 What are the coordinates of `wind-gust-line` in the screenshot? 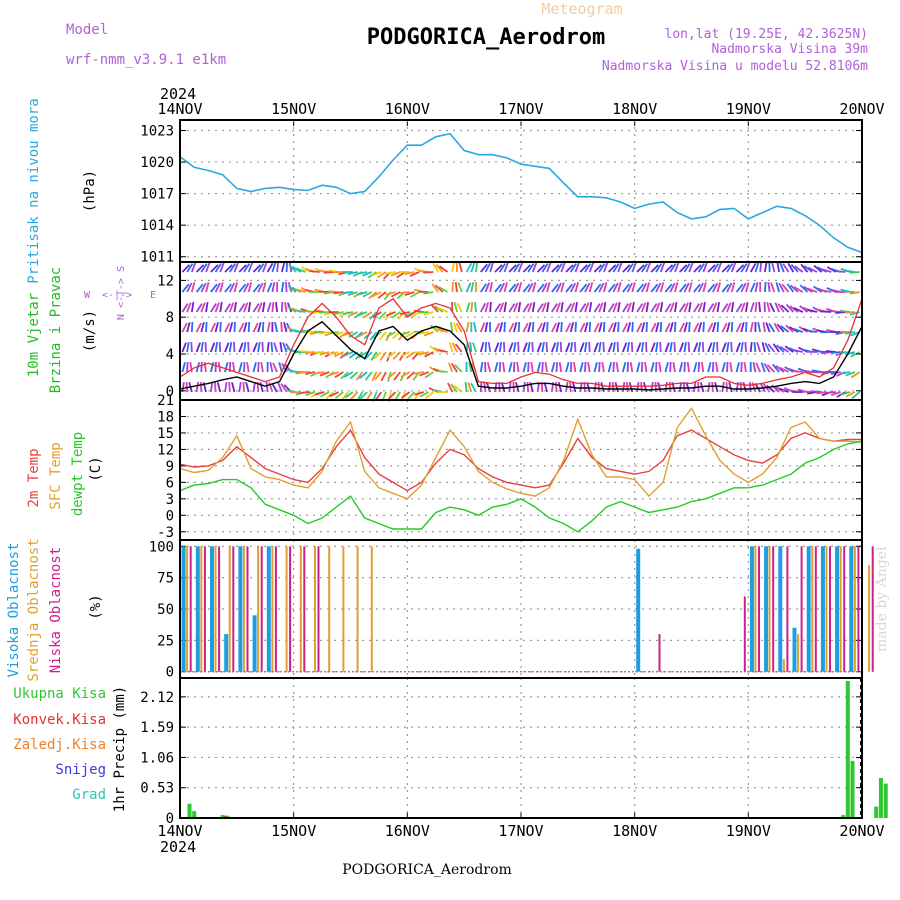 It's located at (521, 342).